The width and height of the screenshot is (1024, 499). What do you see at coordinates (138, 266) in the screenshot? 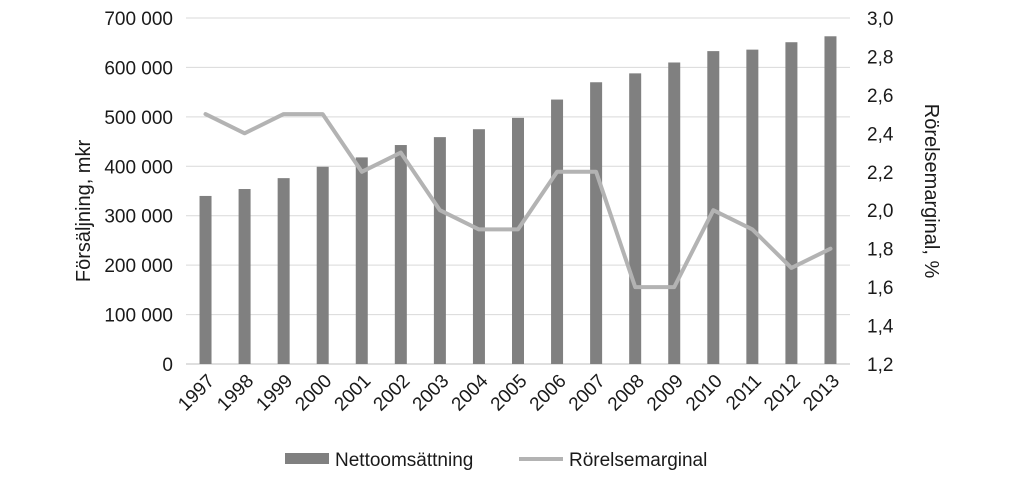
I see `left-tick-label: 200 000` at bounding box center [138, 266].